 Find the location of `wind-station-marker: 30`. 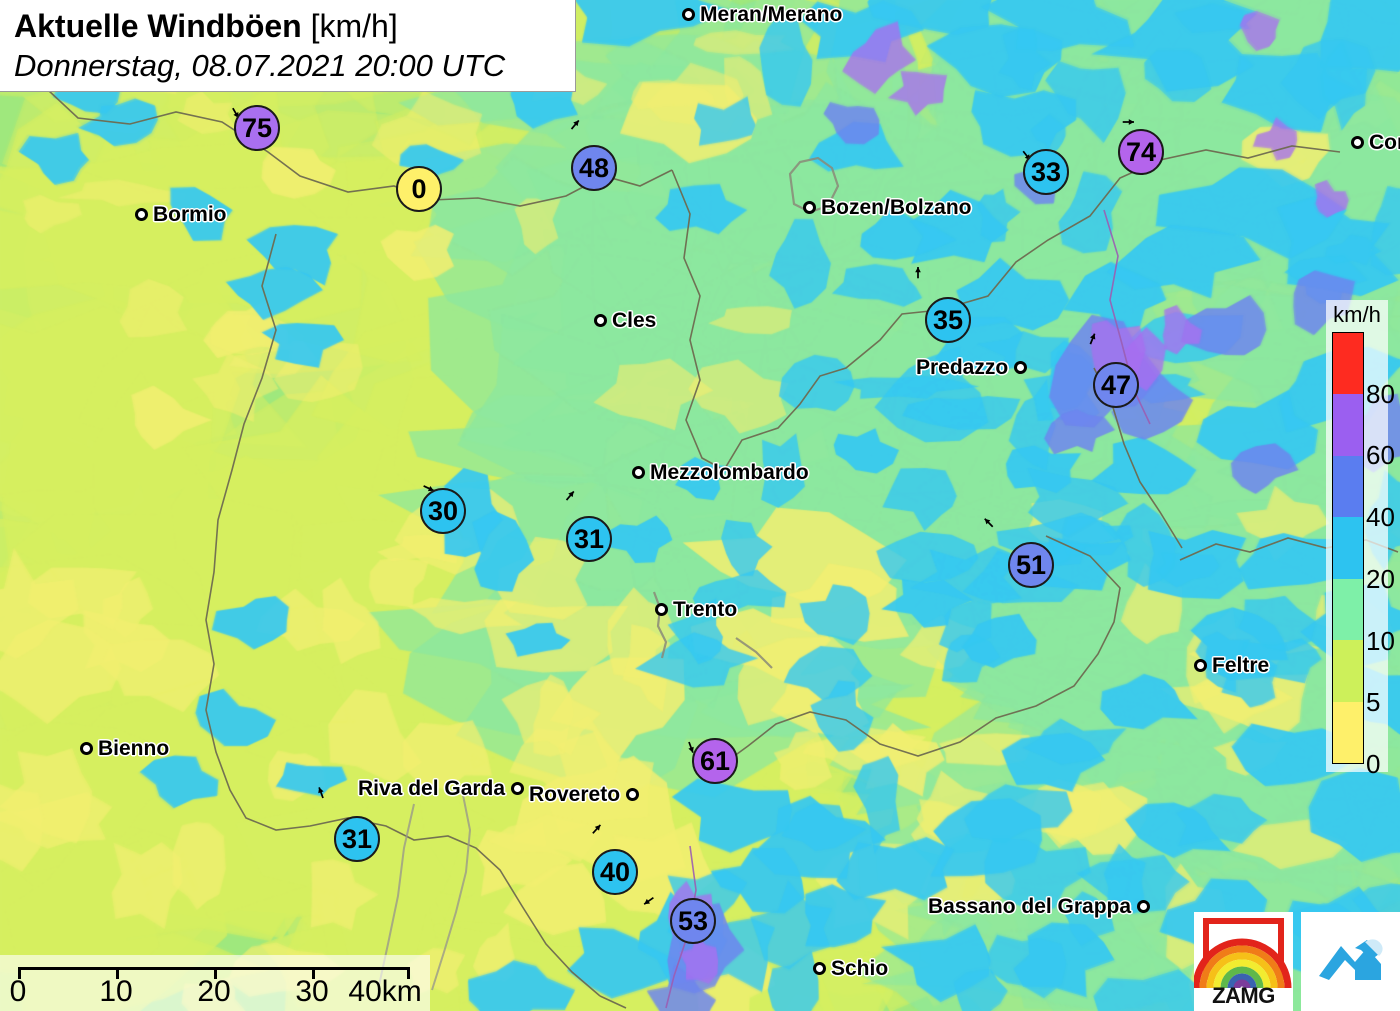

wind-station-marker: 30 is located at coordinates (443, 509).